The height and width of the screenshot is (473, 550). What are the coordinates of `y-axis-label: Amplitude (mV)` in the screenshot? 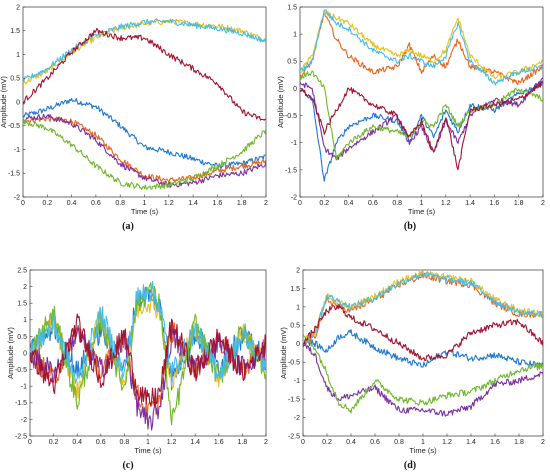 It's located at (280, 102).